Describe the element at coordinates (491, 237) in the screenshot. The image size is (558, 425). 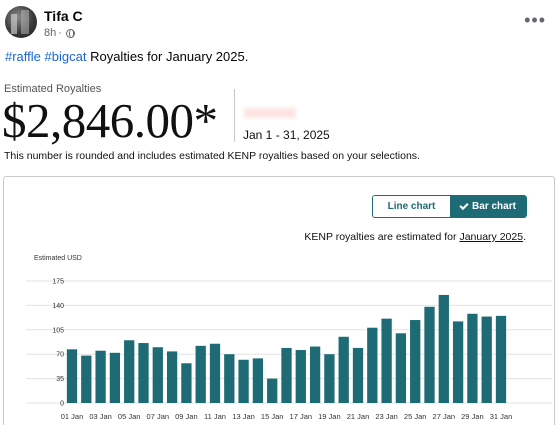
I see `kenp-month-link: January 2025` at that location.